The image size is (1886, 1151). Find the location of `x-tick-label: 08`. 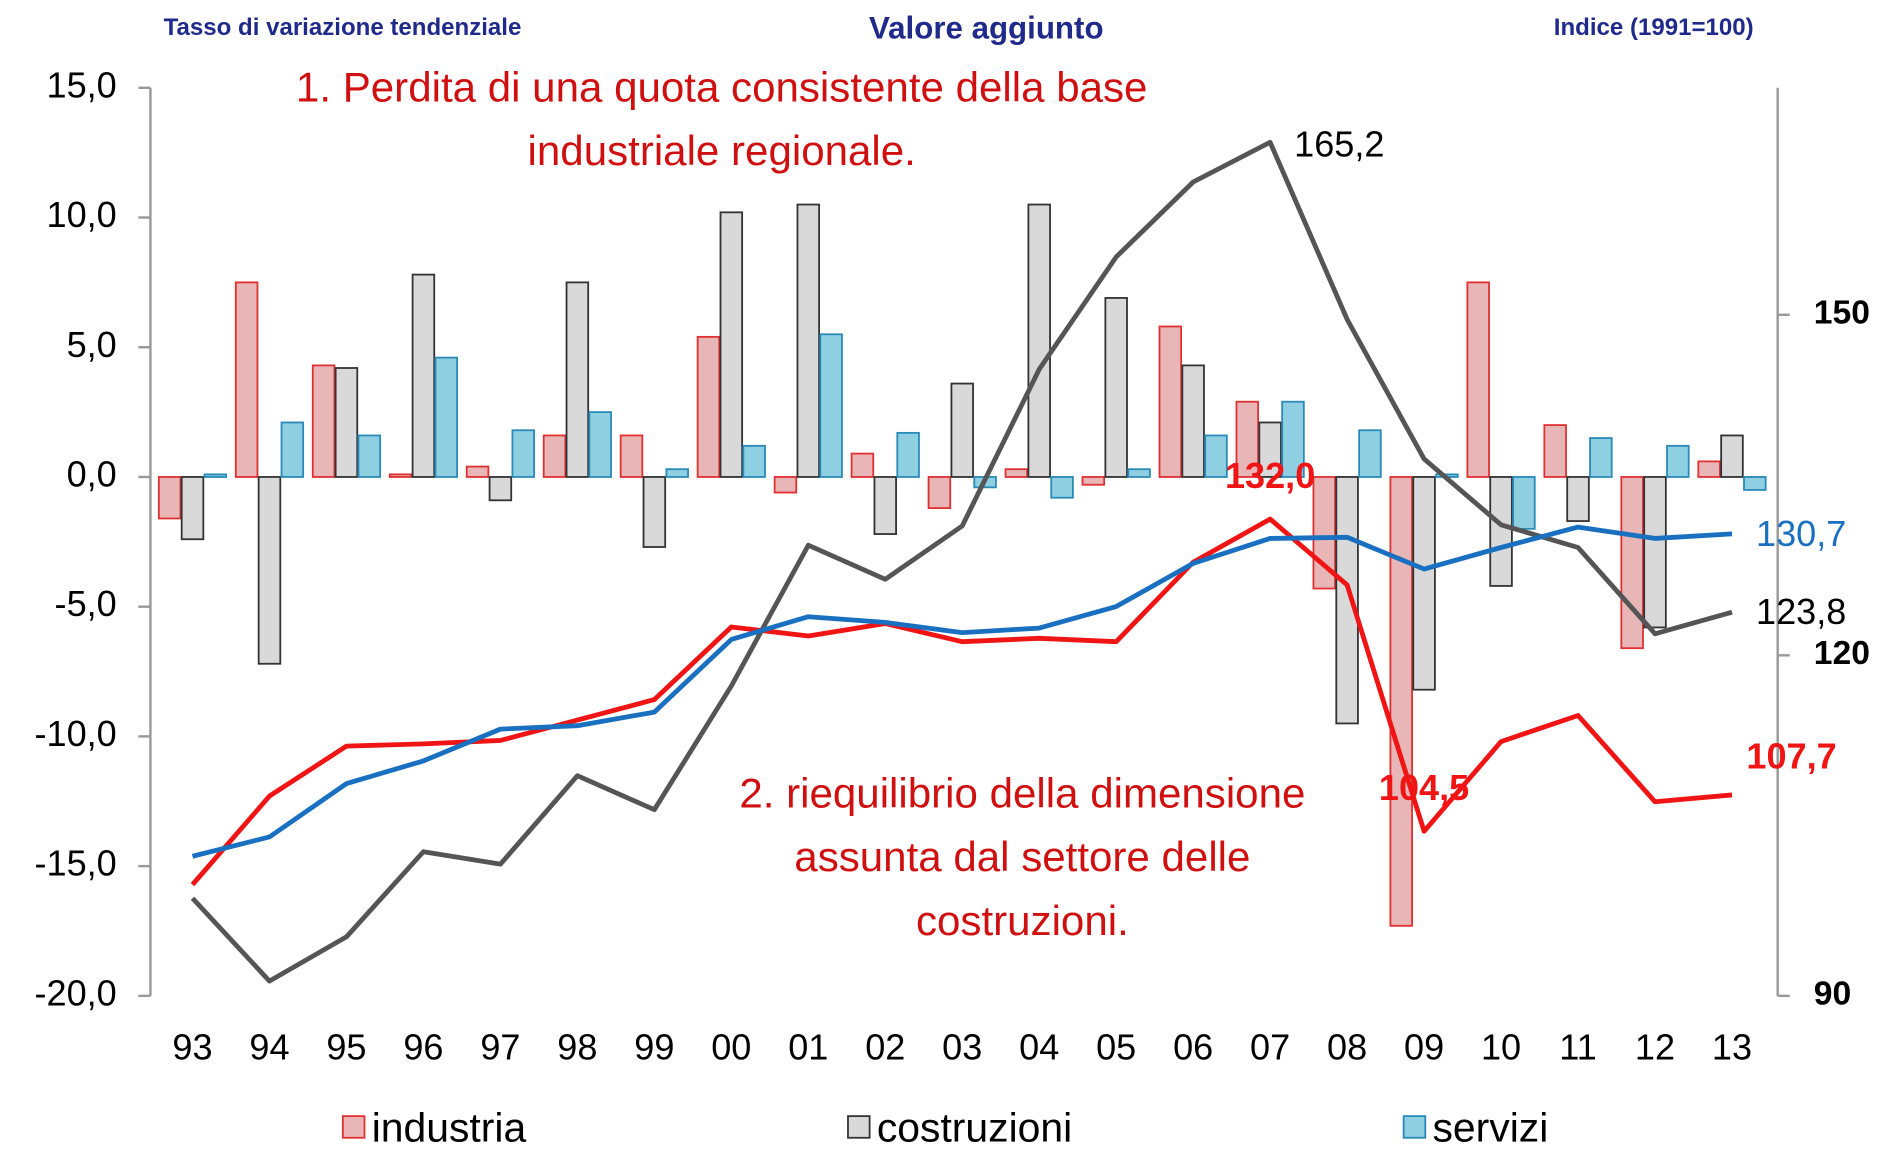

x-tick-label: 08 is located at coordinates (1347, 1047).